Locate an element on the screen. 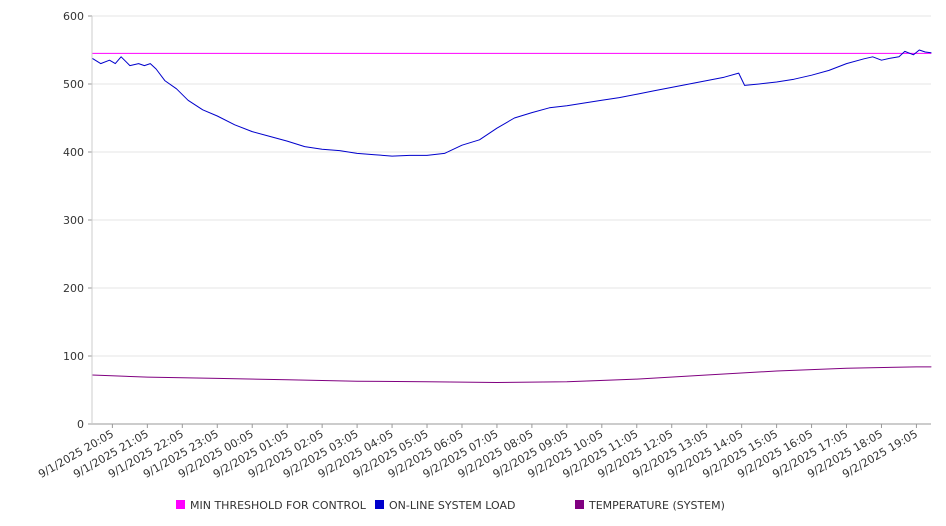 The width and height of the screenshot is (946, 526). legend-label: ON-LINE SYSTEM LOAD is located at coordinates (452, 505).